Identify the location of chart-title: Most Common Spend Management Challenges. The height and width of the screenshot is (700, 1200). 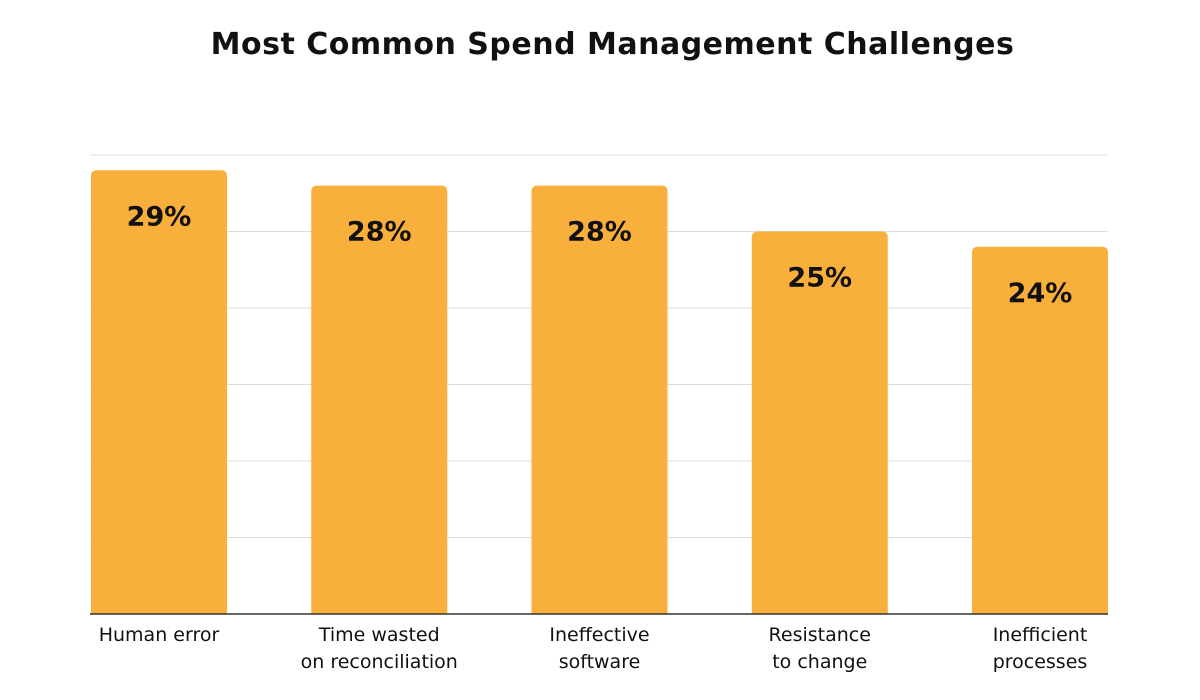
(612, 44).